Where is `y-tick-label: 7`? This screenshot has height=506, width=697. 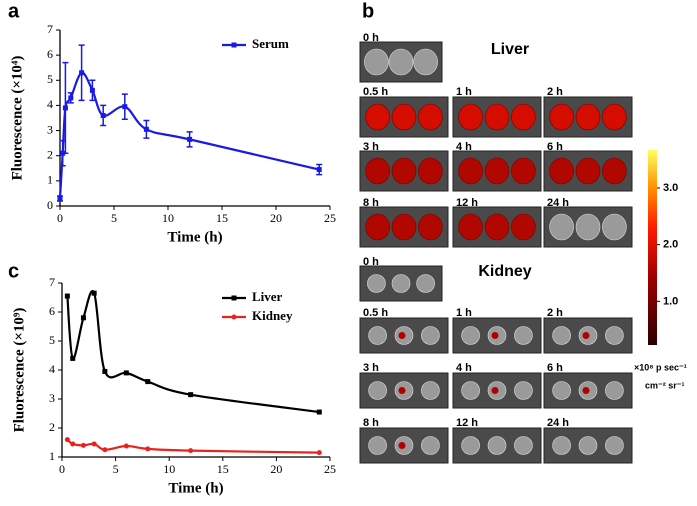 y-tick-label: 7 is located at coordinates (50, 29).